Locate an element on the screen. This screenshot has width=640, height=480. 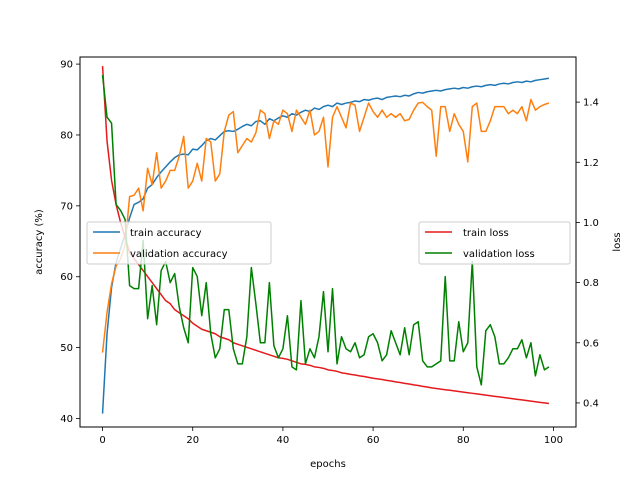
y-right-tick-label: 0.4 is located at coordinates (591, 403).